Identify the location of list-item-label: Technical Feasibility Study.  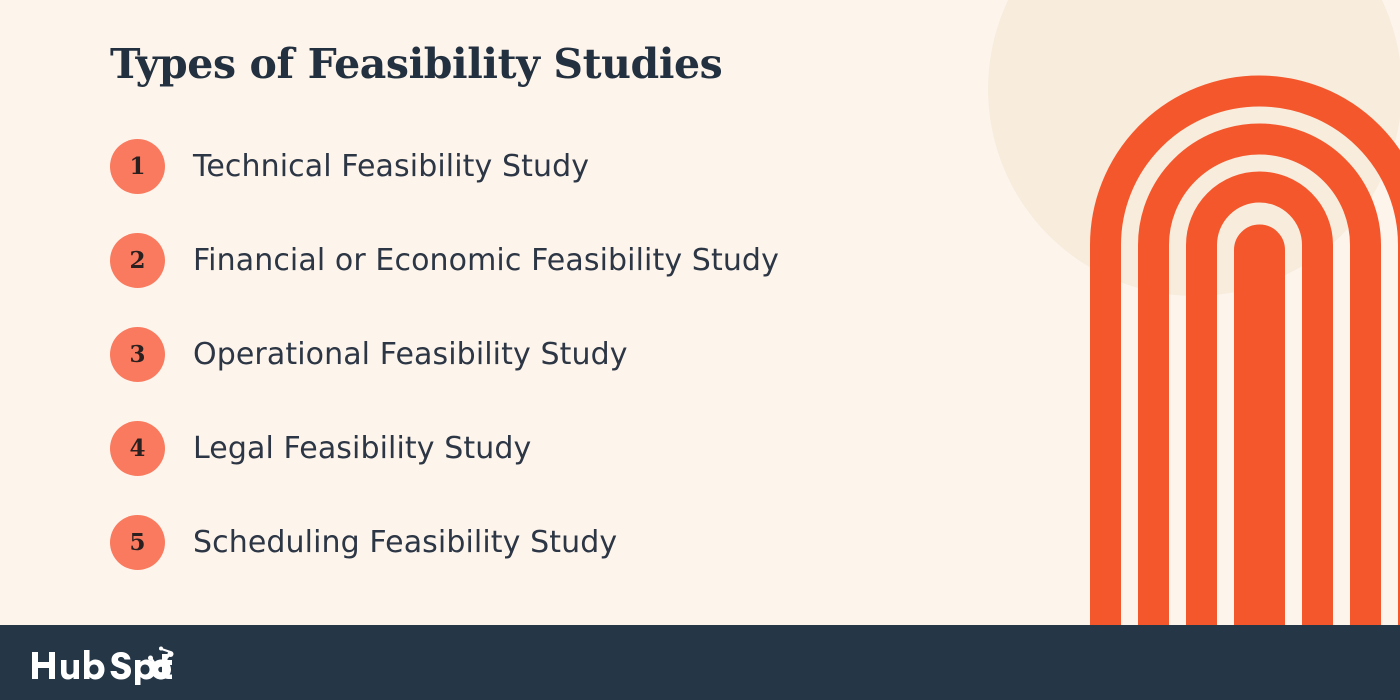
(391, 166).